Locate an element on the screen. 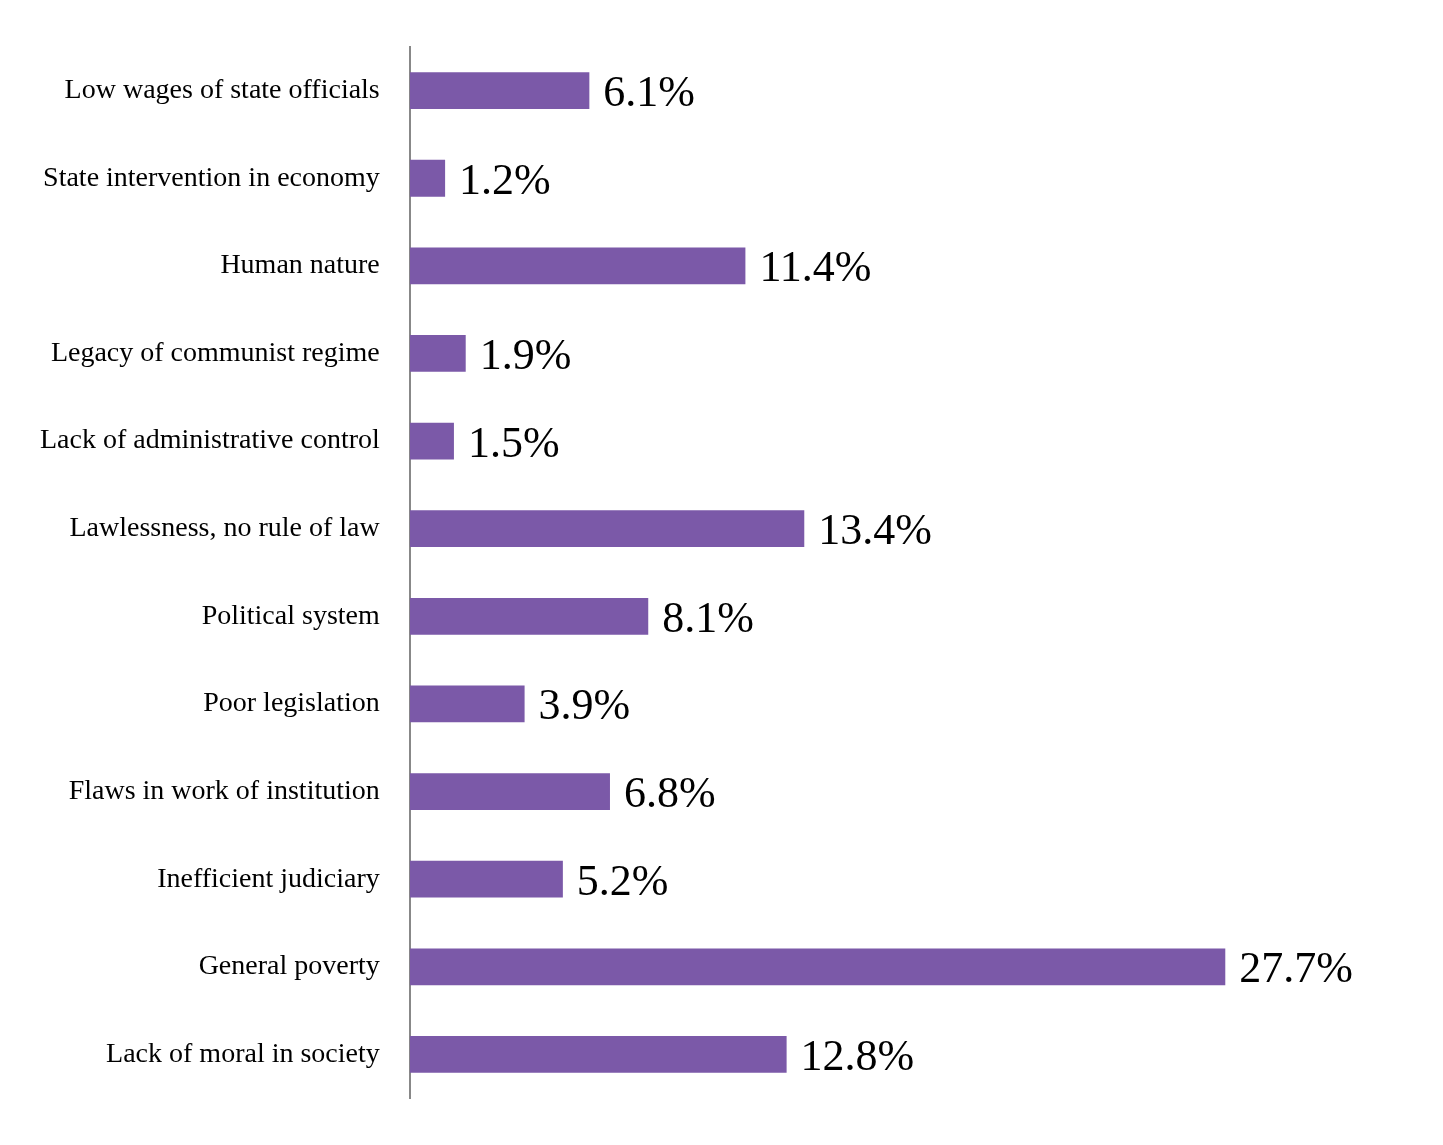 This screenshot has width=1443, height=1145. y-tick-label: Lawlessness, no rule of law is located at coordinates (225, 527).